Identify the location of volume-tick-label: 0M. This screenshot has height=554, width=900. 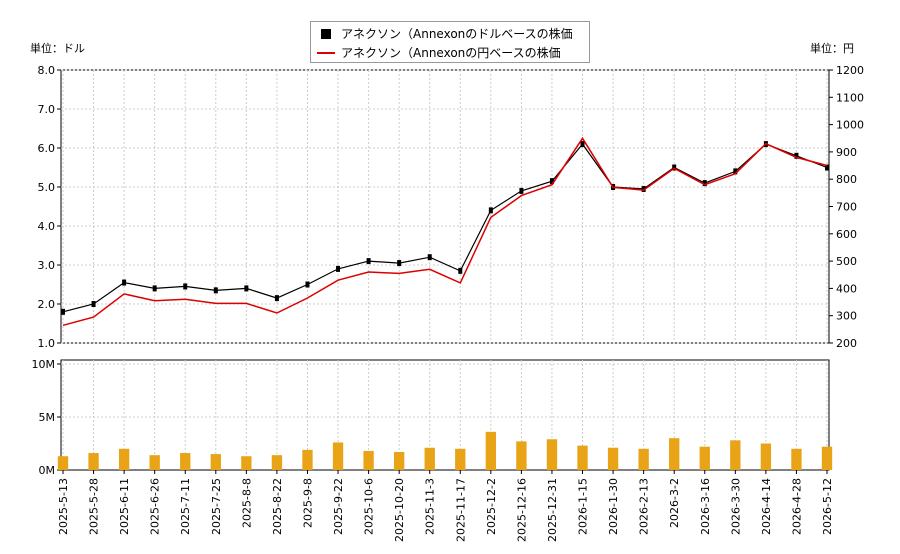
(47, 470).